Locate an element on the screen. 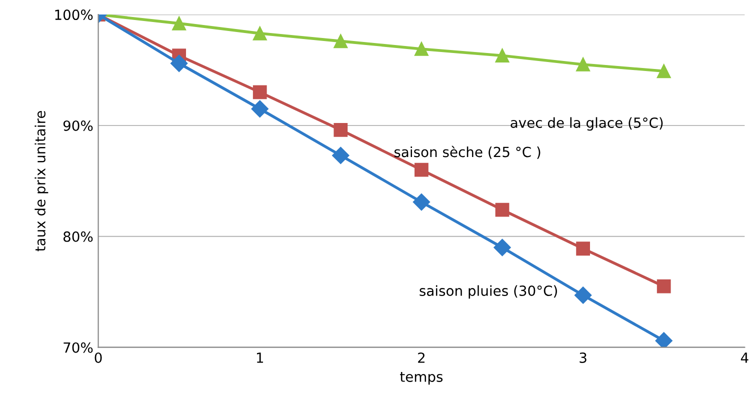  y-tick-label: 90% is located at coordinates (78, 125).